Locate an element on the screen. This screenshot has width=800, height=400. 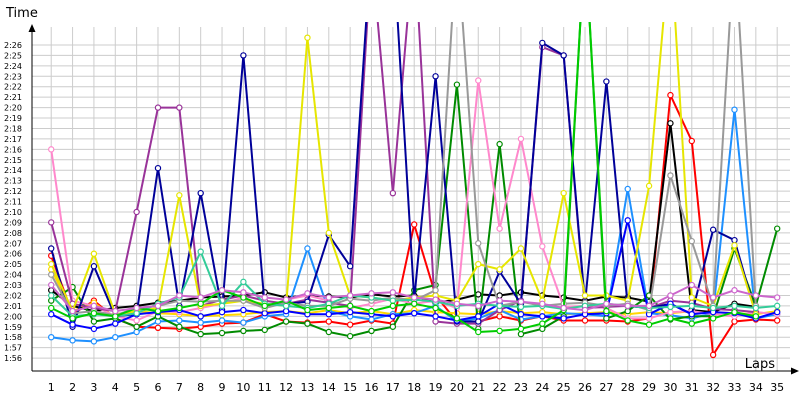
y-tick-label: 2:05 is located at coordinates (13, 264).